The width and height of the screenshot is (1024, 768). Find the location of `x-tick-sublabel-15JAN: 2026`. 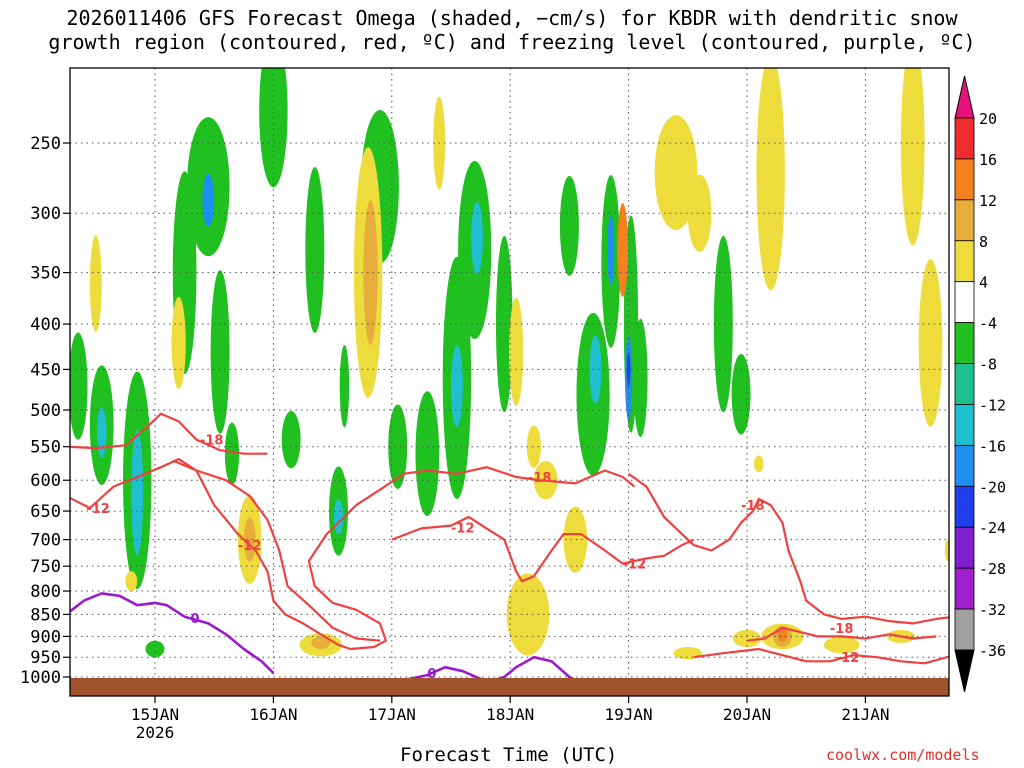

x-tick-sublabel-15JAN: 2026 is located at coordinates (155, 732).